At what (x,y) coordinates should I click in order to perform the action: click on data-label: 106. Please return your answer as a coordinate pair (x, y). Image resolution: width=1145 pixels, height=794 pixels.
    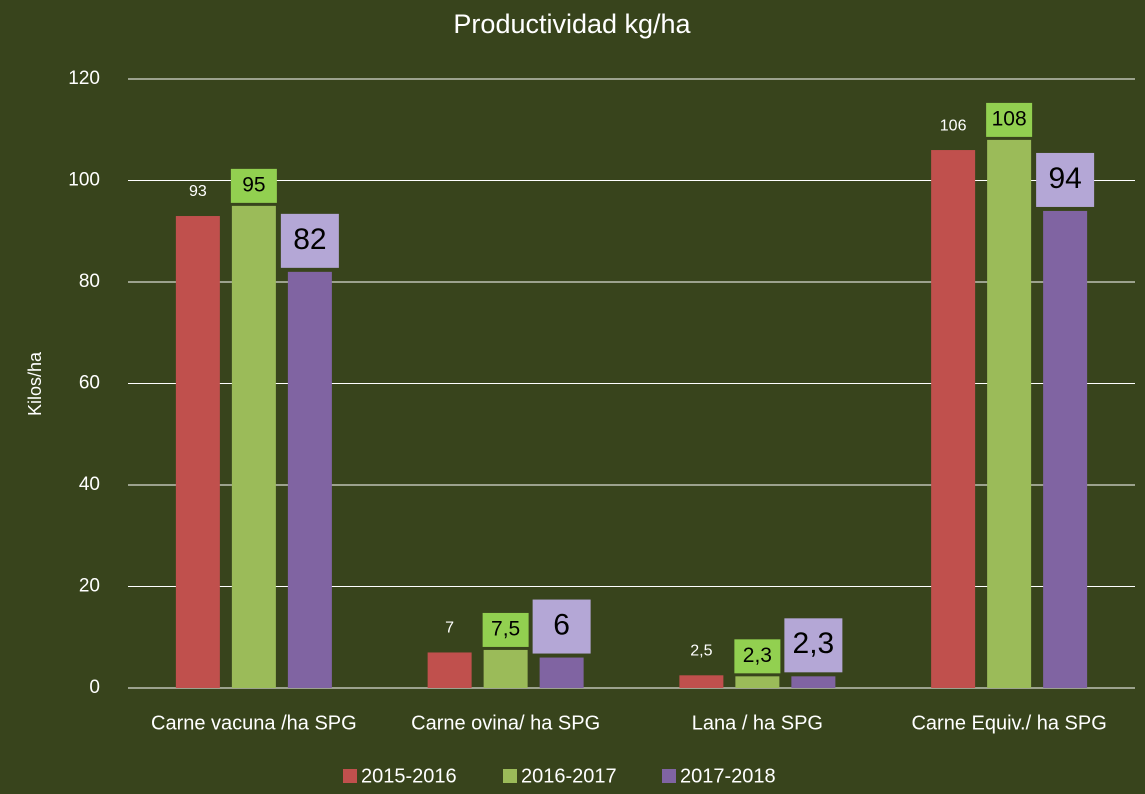
    Looking at the image, I should click on (953, 125).